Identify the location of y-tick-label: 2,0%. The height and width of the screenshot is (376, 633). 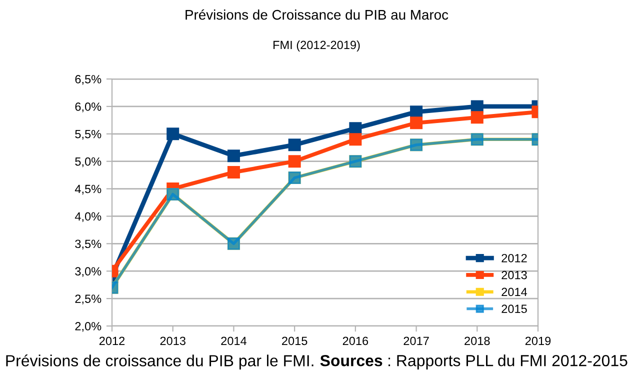
(88, 327).